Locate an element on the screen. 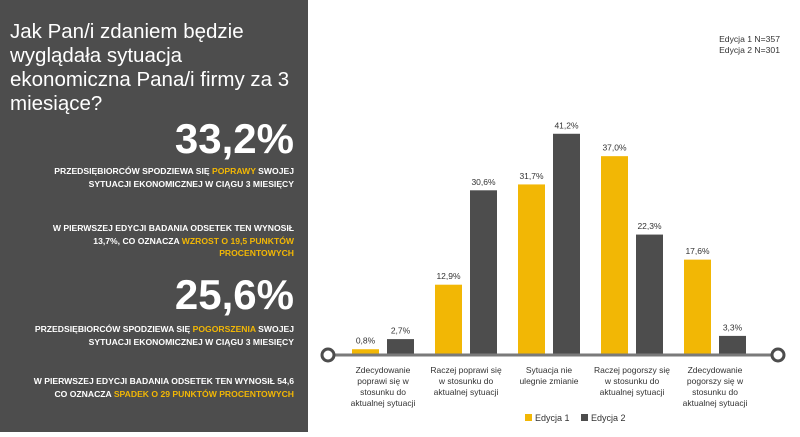  category-label-4-line-1: Raczej pogorszy się is located at coordinates (632, 370).